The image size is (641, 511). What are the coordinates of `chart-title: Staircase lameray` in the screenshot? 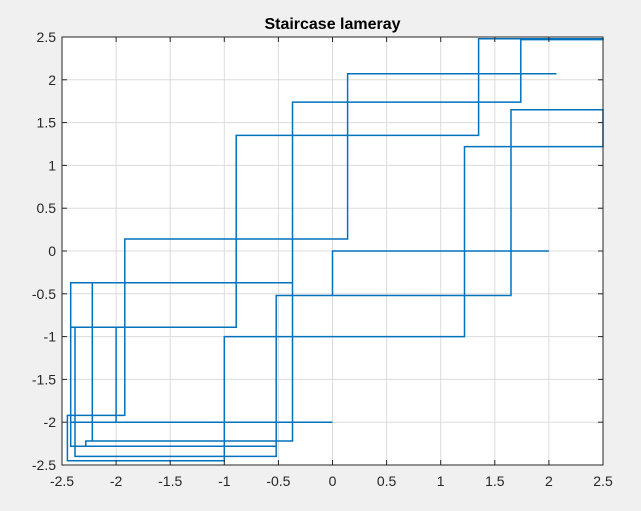 It's located at (332, 24).